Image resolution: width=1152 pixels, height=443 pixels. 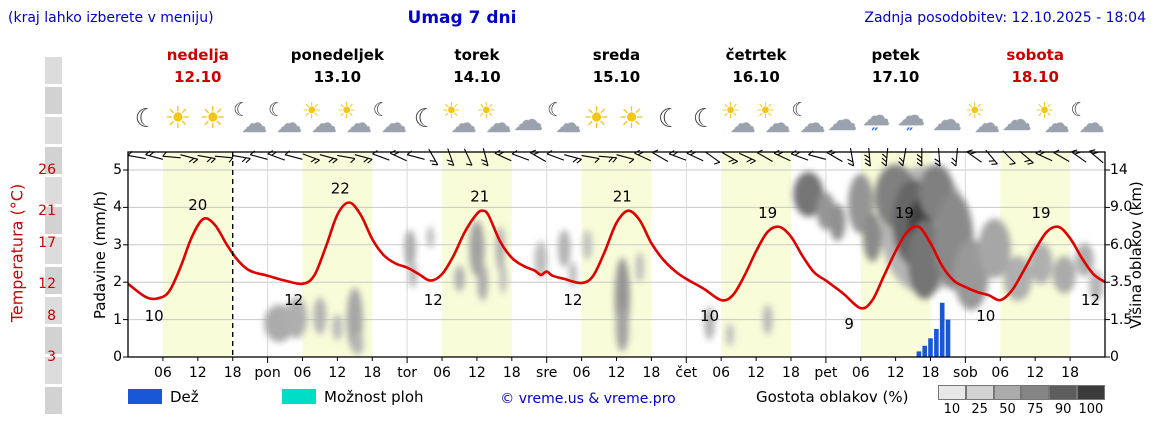 What do you see at coordinates (617, 66) in the screenshot?
I see `day-header-sreda: sreda 15.10` at bounding box center [617, 66].